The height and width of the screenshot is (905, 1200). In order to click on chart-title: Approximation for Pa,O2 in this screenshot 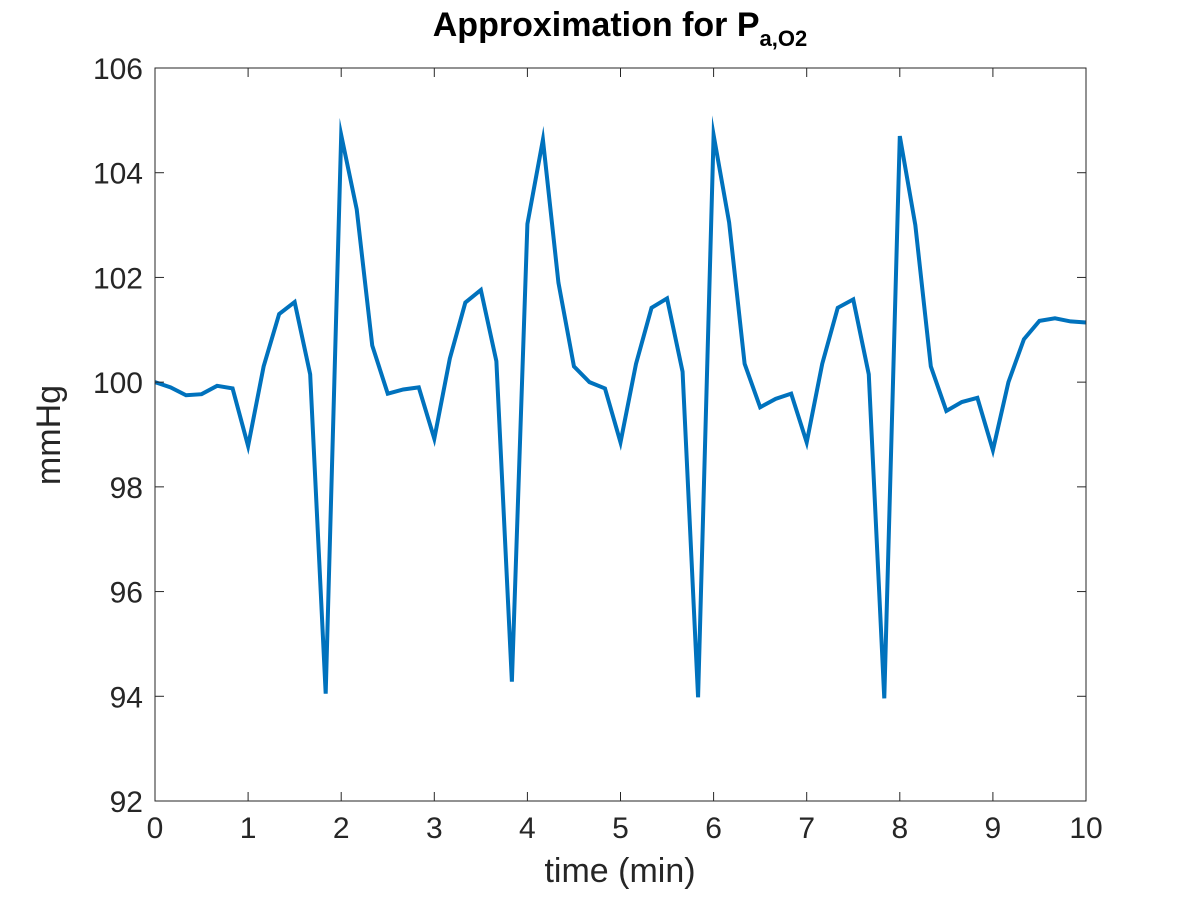, I will do `click(620, 28)`.